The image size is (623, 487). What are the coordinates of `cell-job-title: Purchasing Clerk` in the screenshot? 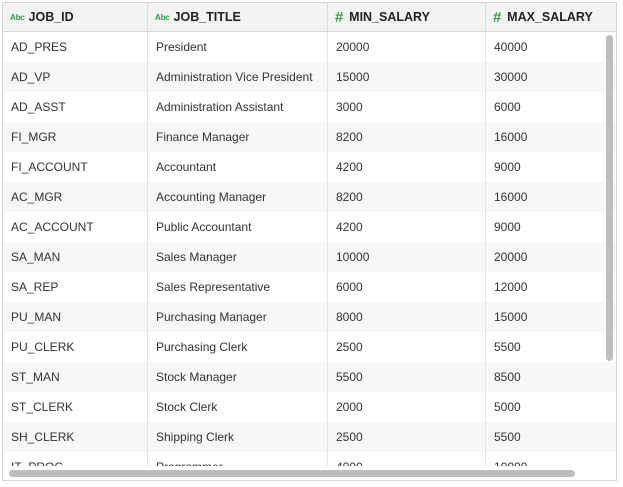 It's located at (238, 347).